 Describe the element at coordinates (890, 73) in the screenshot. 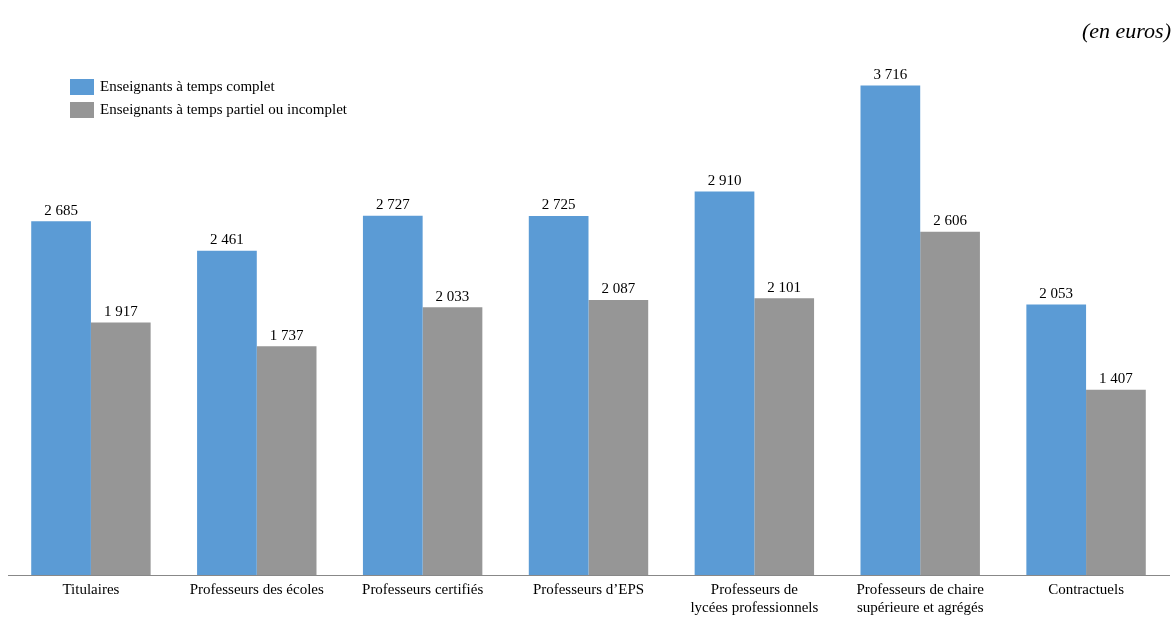

I see `data-label: 3 716` at that location.